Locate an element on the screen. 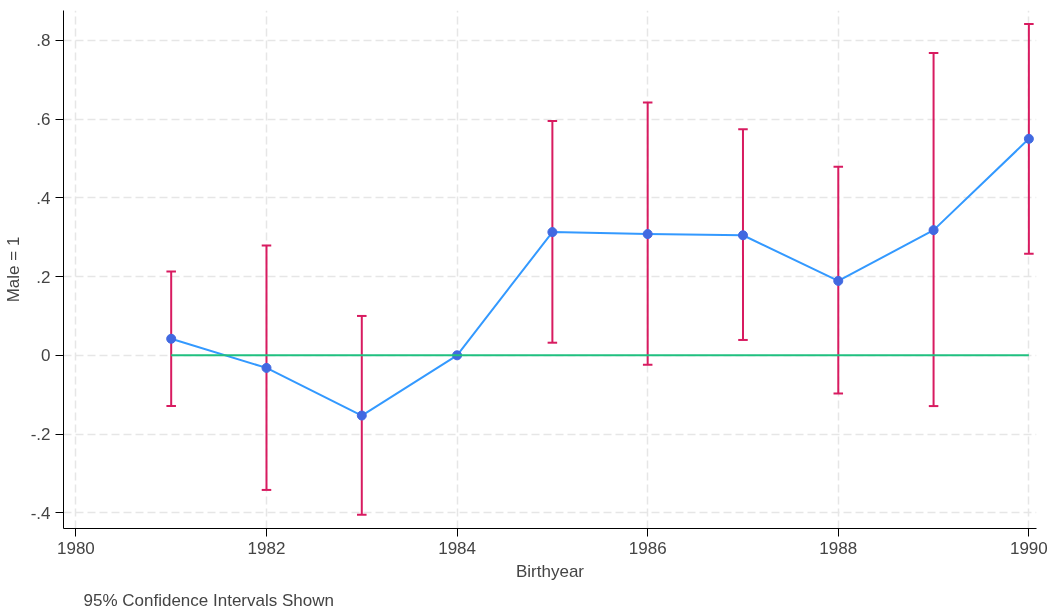  x-tick-label: 1982 is located at coordinates (266, 548).